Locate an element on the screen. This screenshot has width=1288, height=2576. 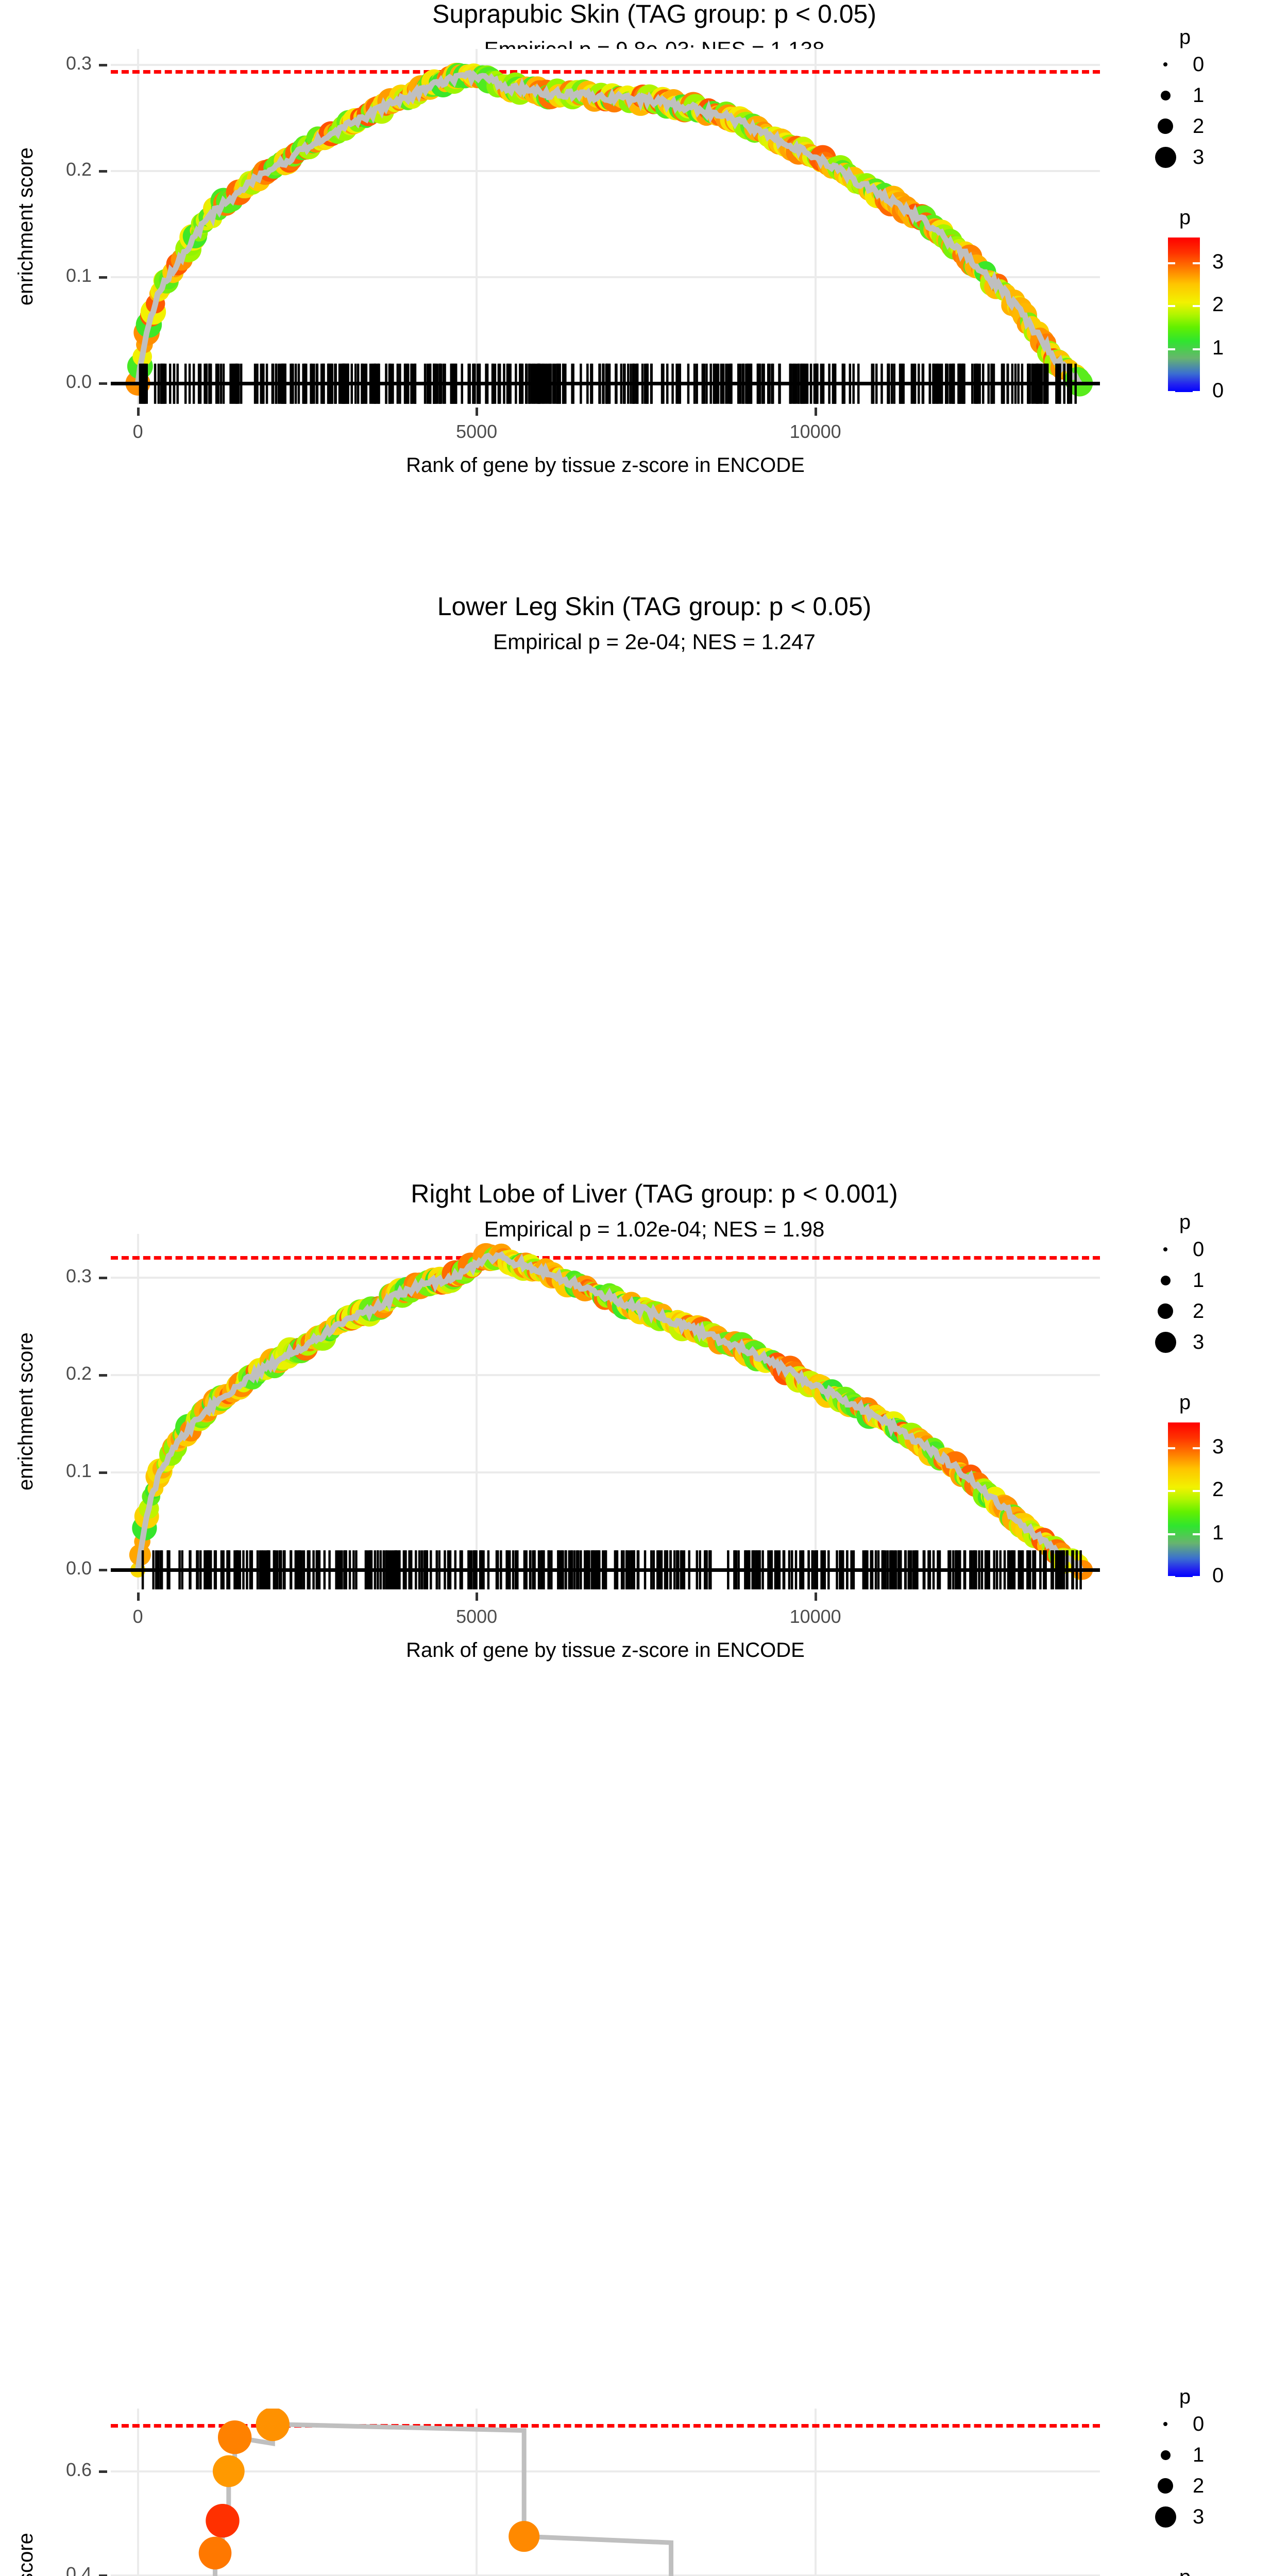
y-tick-label: 0.0 is located at coordinates (79, 381).